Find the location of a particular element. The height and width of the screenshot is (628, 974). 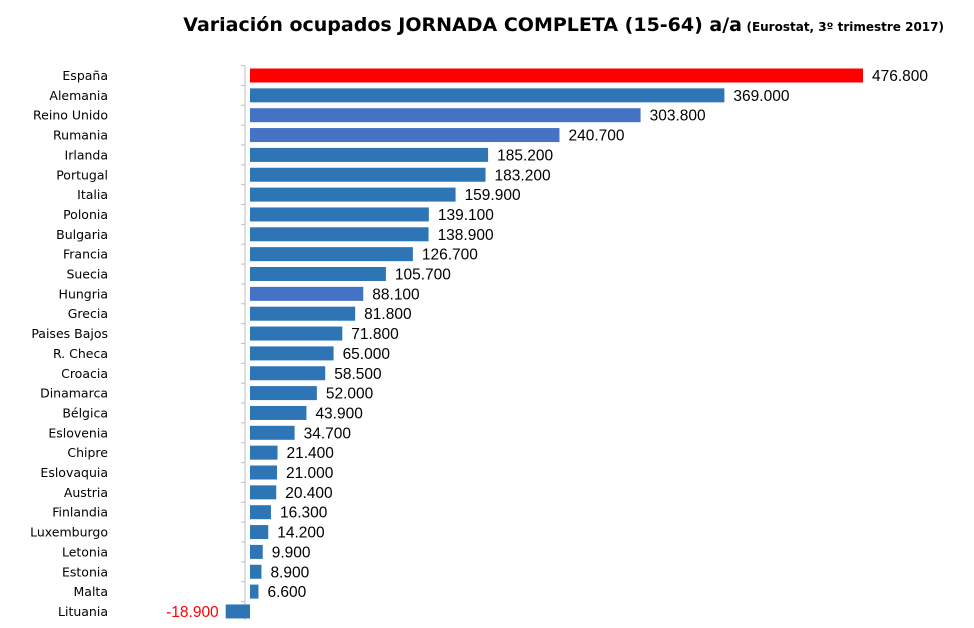

category-label: Bulgaria is located at coordinates (82, 234).